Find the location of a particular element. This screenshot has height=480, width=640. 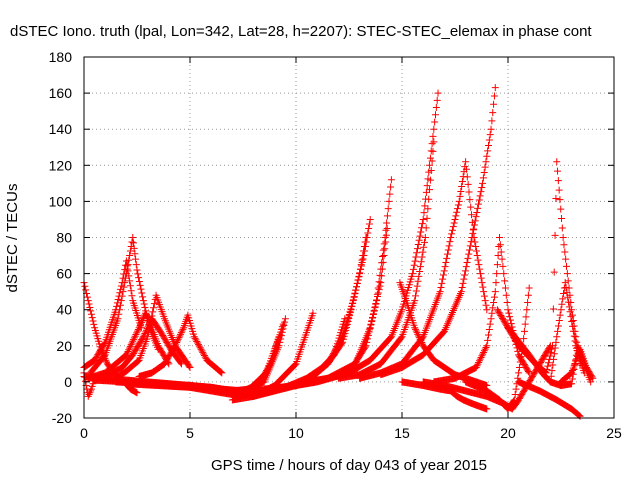

y-tick-label: 180 is located at coordinates (61, 57).